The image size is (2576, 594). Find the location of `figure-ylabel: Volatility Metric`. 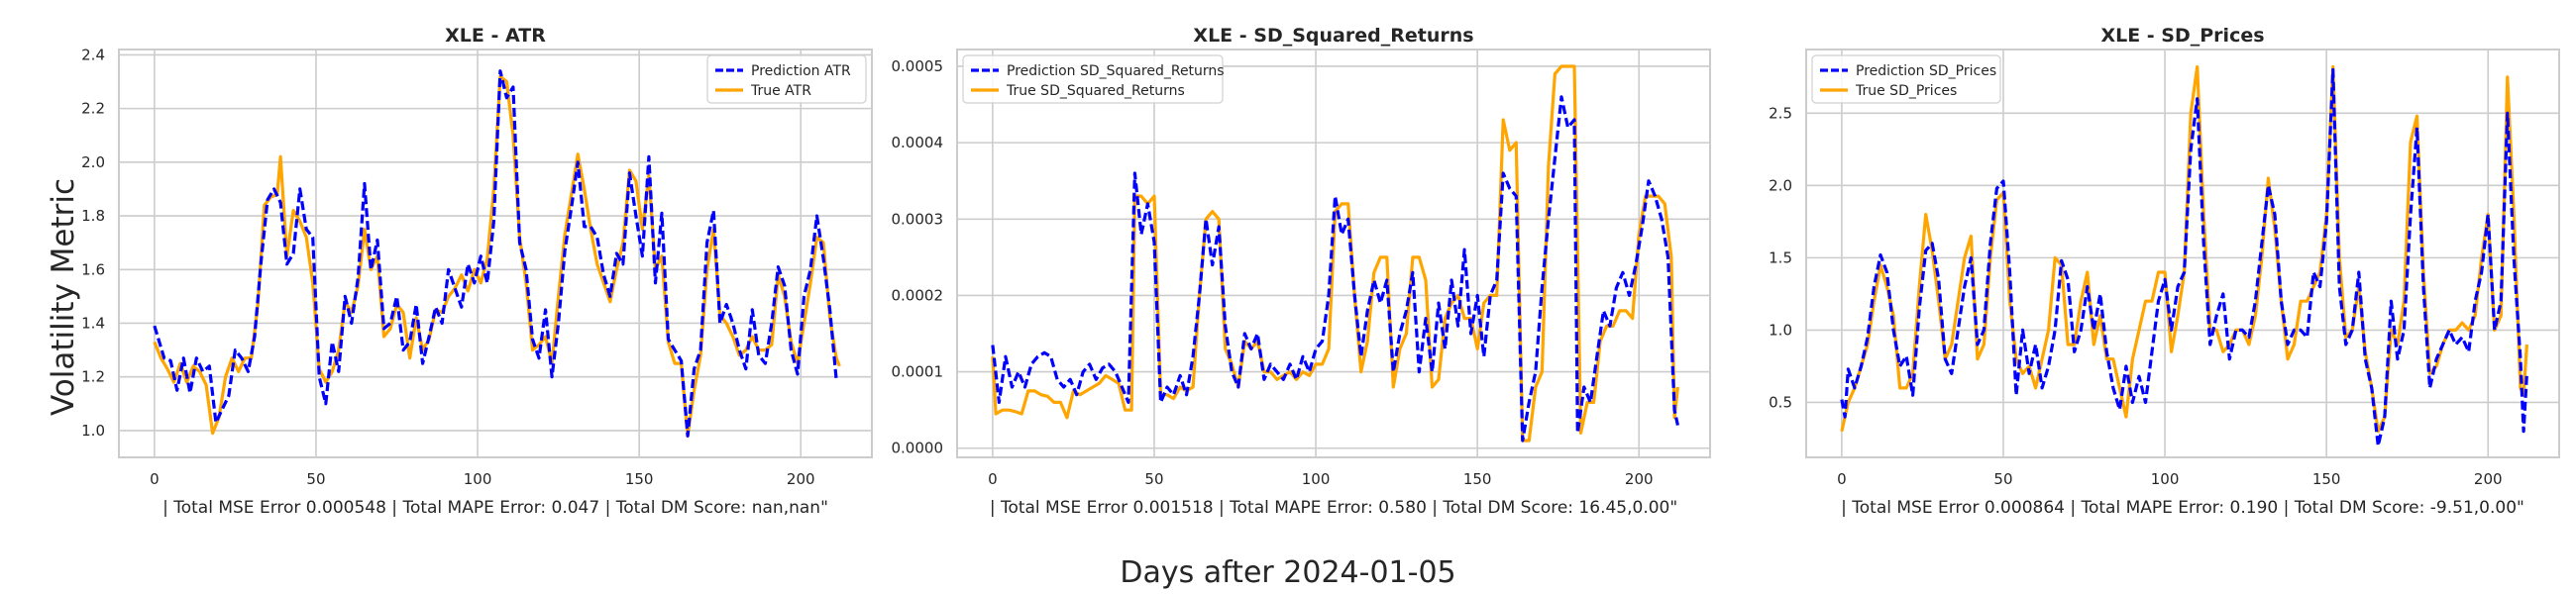

figure-ylabel: Volatility Metric is located at coordinates (64, 297).